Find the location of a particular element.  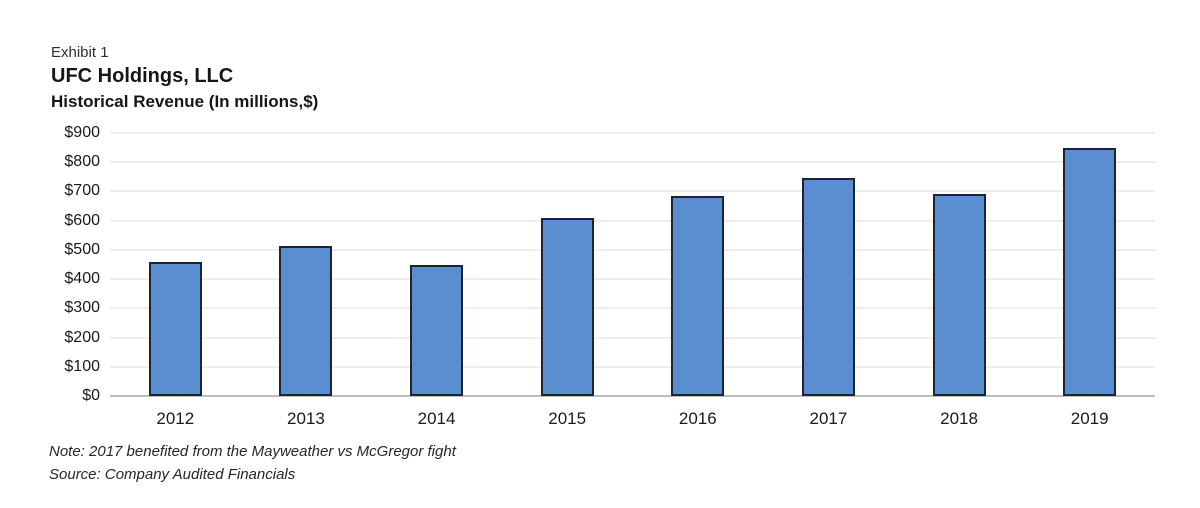

bar-2013 is located at coordinates (306, 320).